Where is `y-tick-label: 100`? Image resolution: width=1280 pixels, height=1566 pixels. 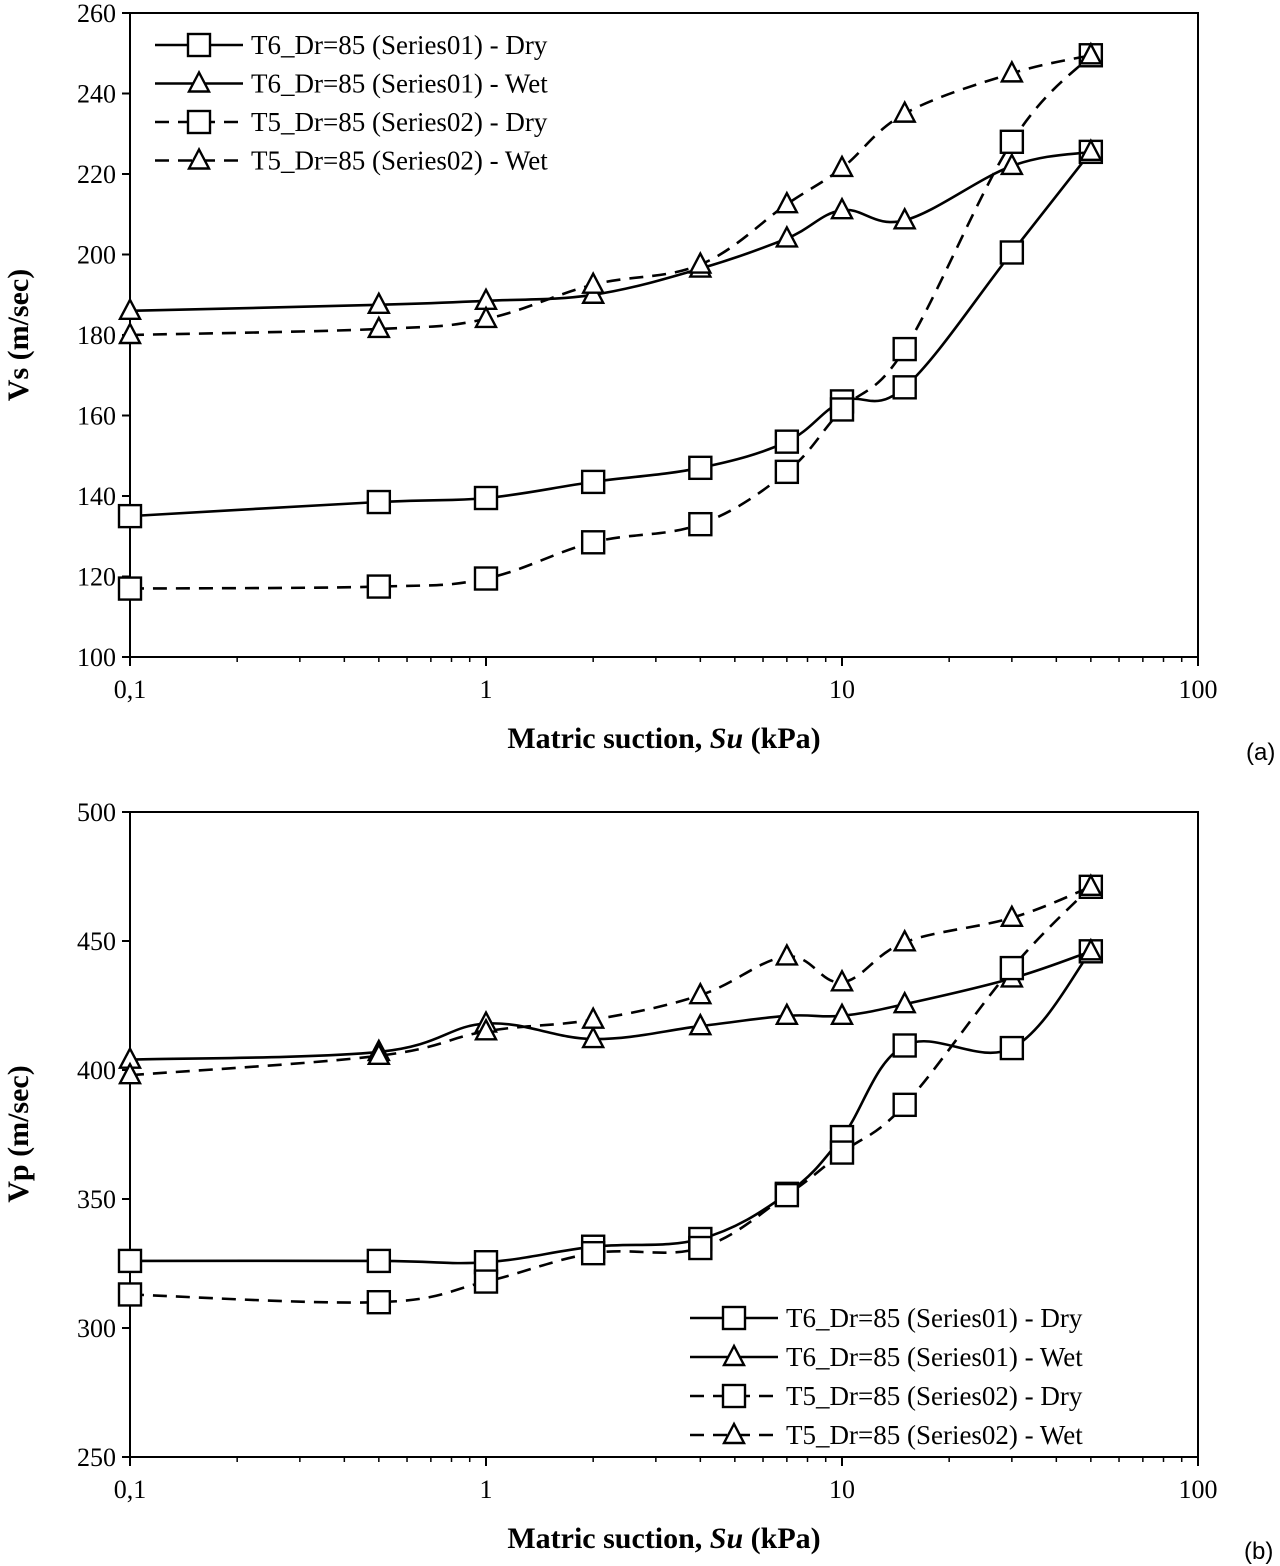 y-tick-label: 100 is located at coordinates (96, 657).